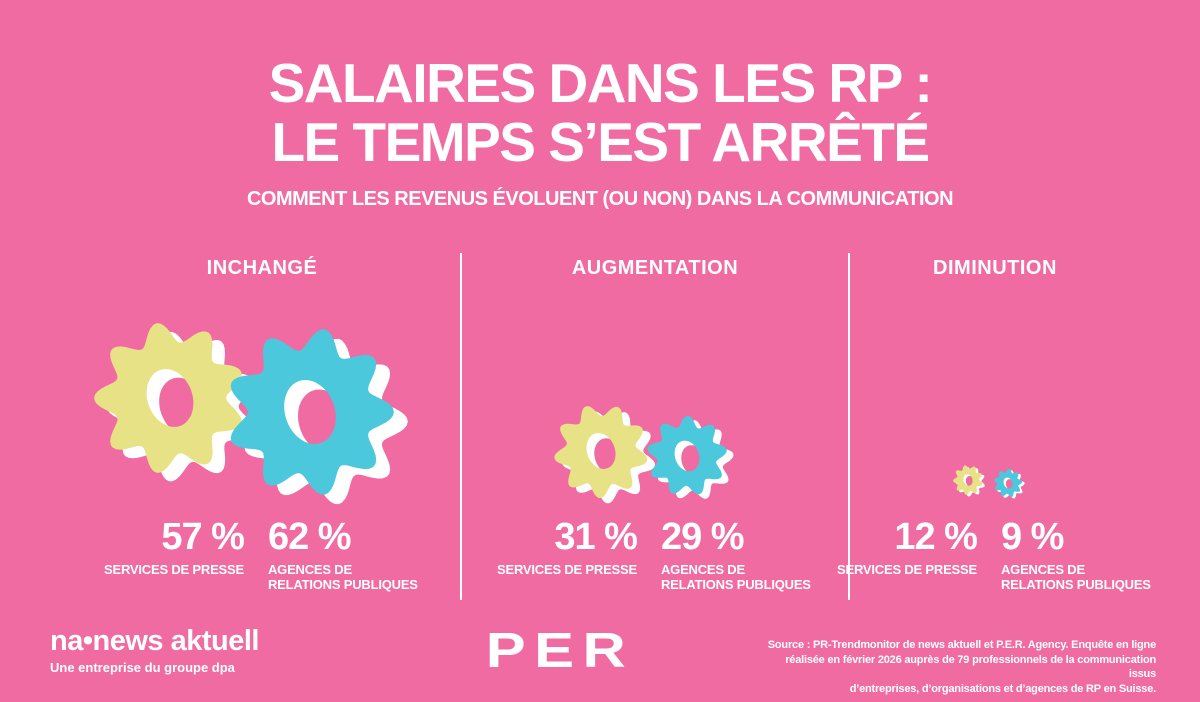 This screenshot has width=1200, height=702. I want to click on gear-icon-small-cyan, so click(1009, 483).